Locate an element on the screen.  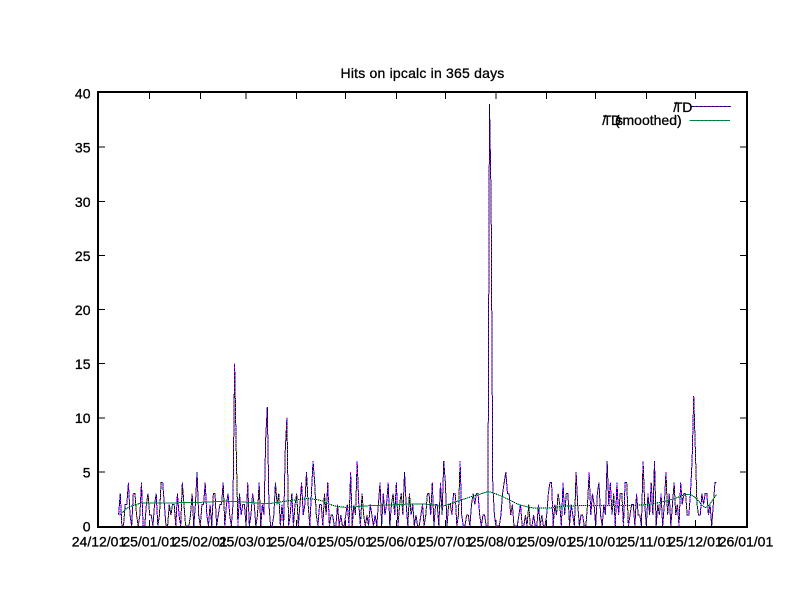
svg-text: 26/01/01 is located at coordinates (746, 542).